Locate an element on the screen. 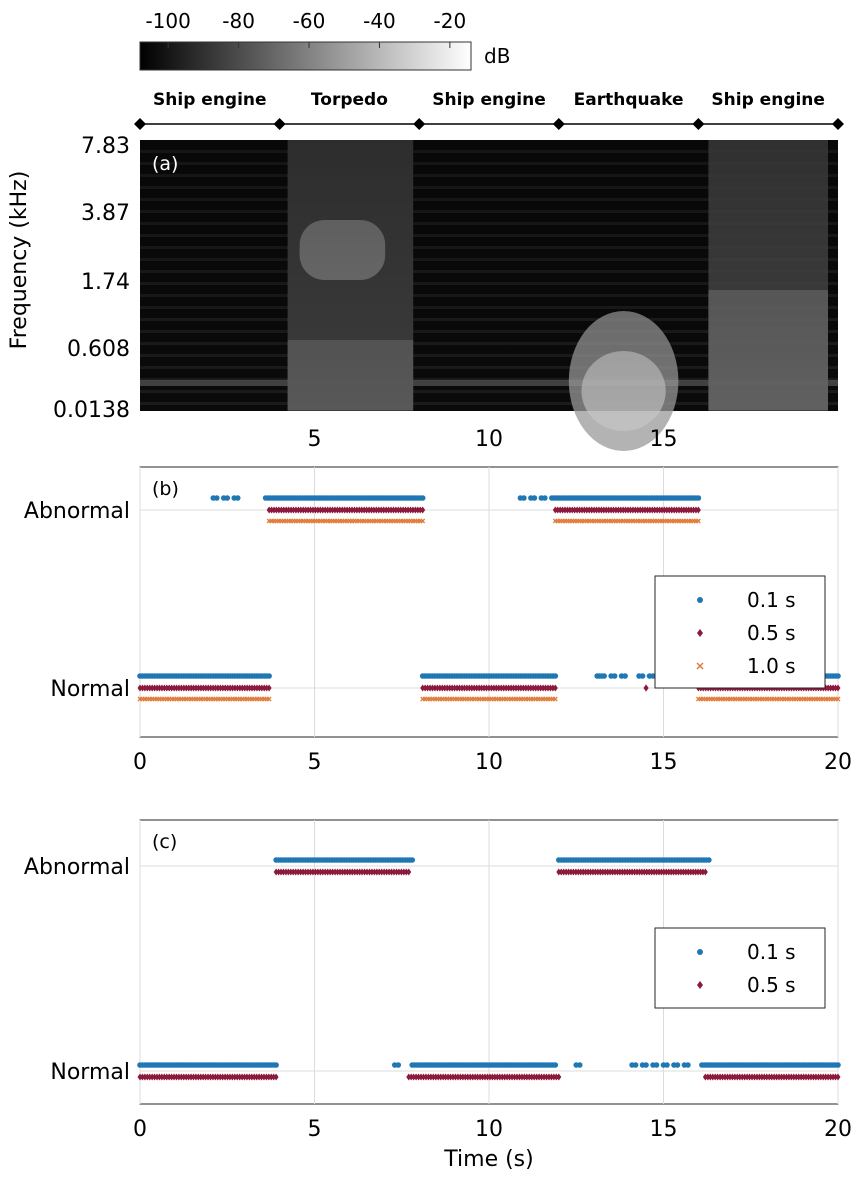 This screenshot has height=1195, width=862. event-label: Torpedo is located at coordinates (349, 100).